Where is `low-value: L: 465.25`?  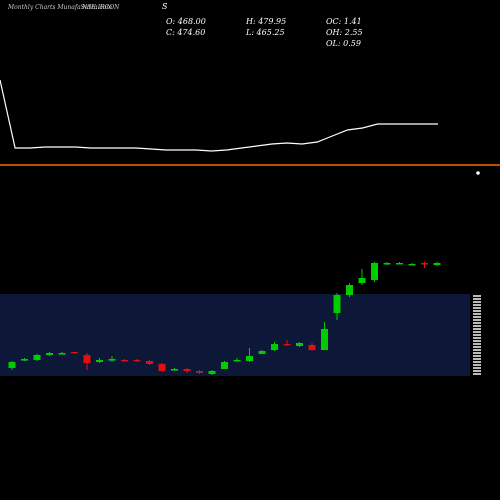 low-value: L: 465.25 is located at coordinates (265, 32).